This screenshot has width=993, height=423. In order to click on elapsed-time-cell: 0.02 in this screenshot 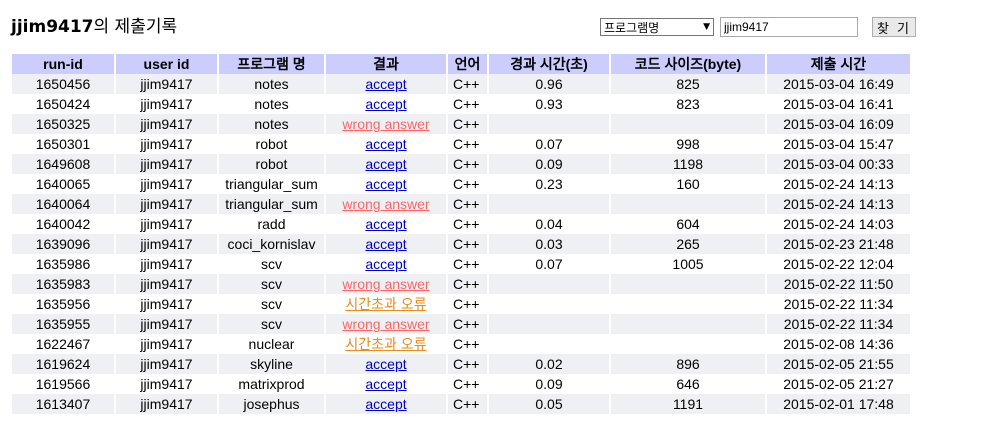, I will do `click(549, 364)`.